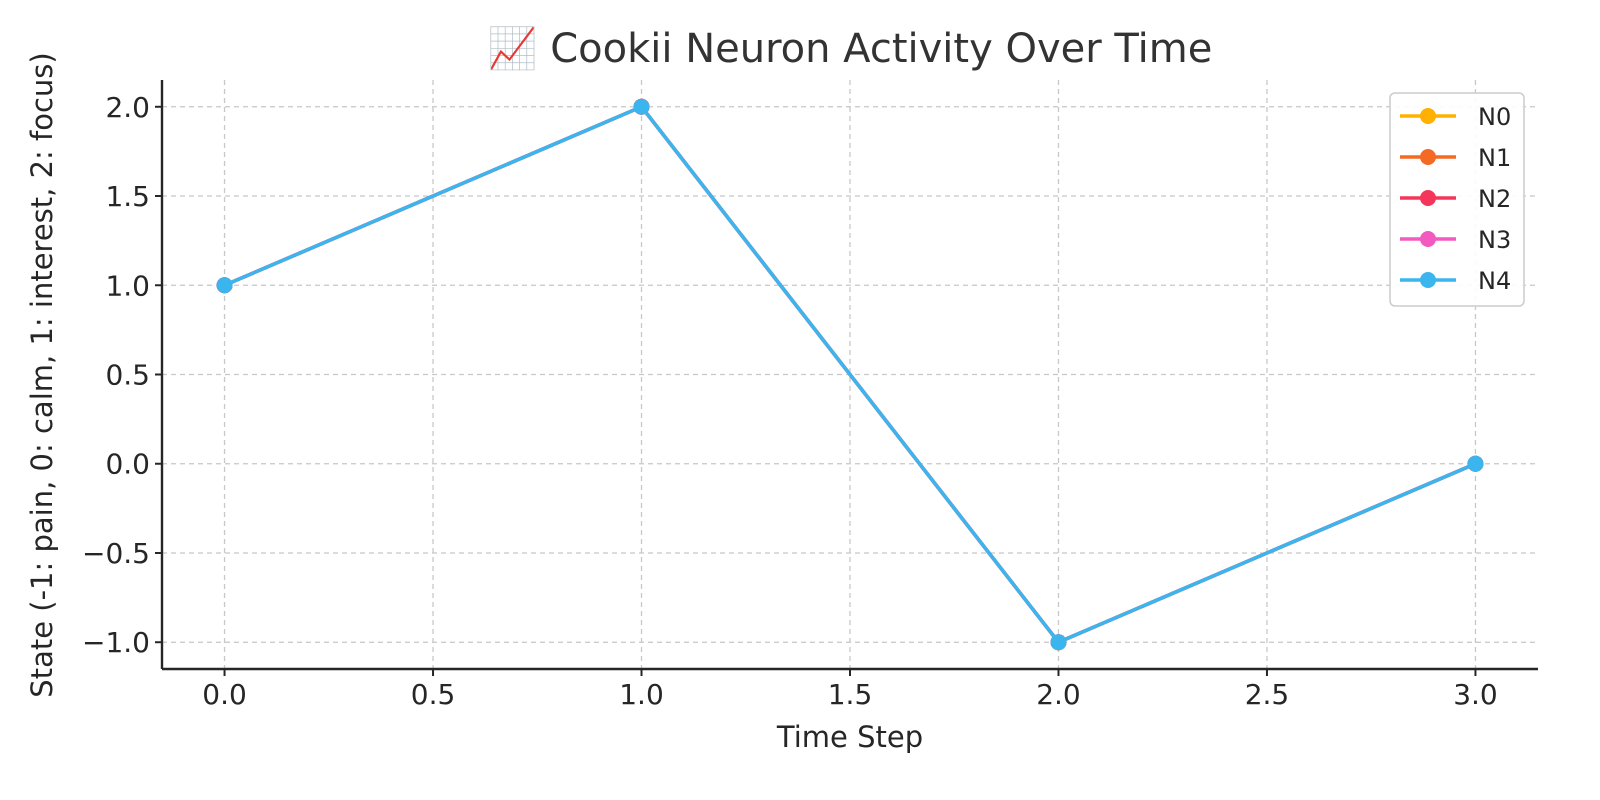 This screenshot has height=800, width=1600. I want to click on x-tick-label: 0.5, so click(433, 694).